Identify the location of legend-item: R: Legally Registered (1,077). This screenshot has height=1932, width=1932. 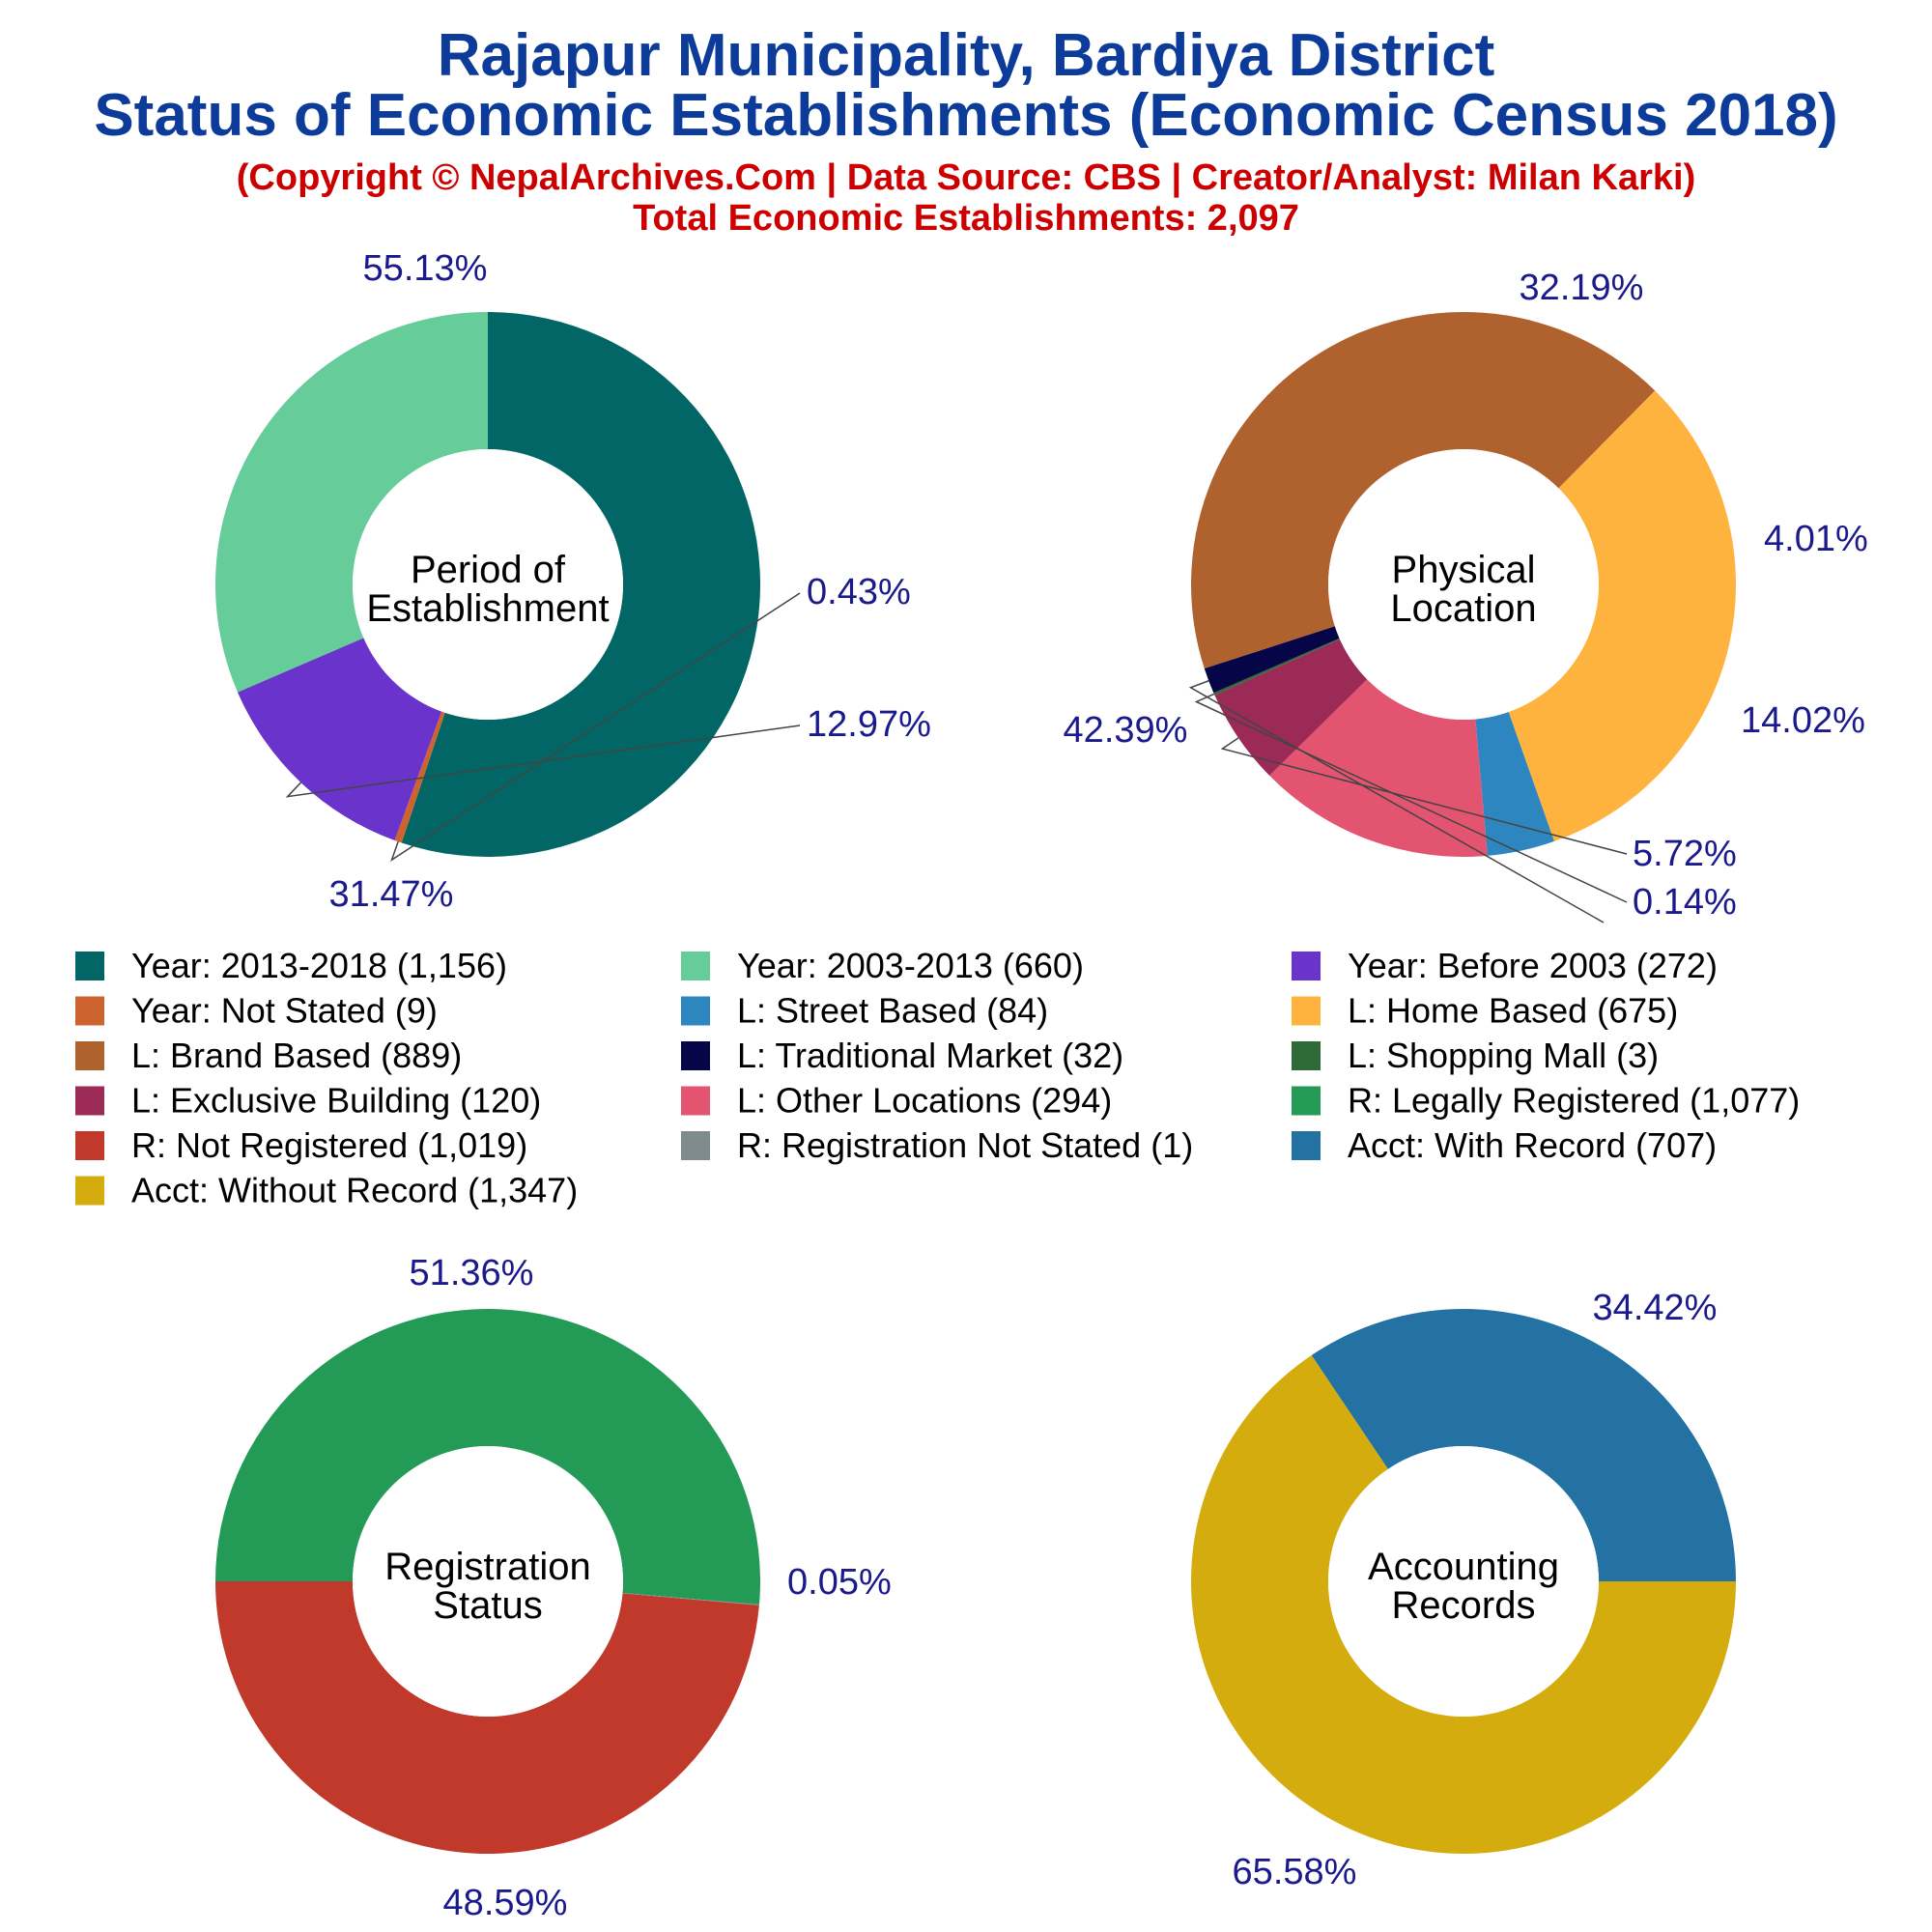
(1546, 1101).